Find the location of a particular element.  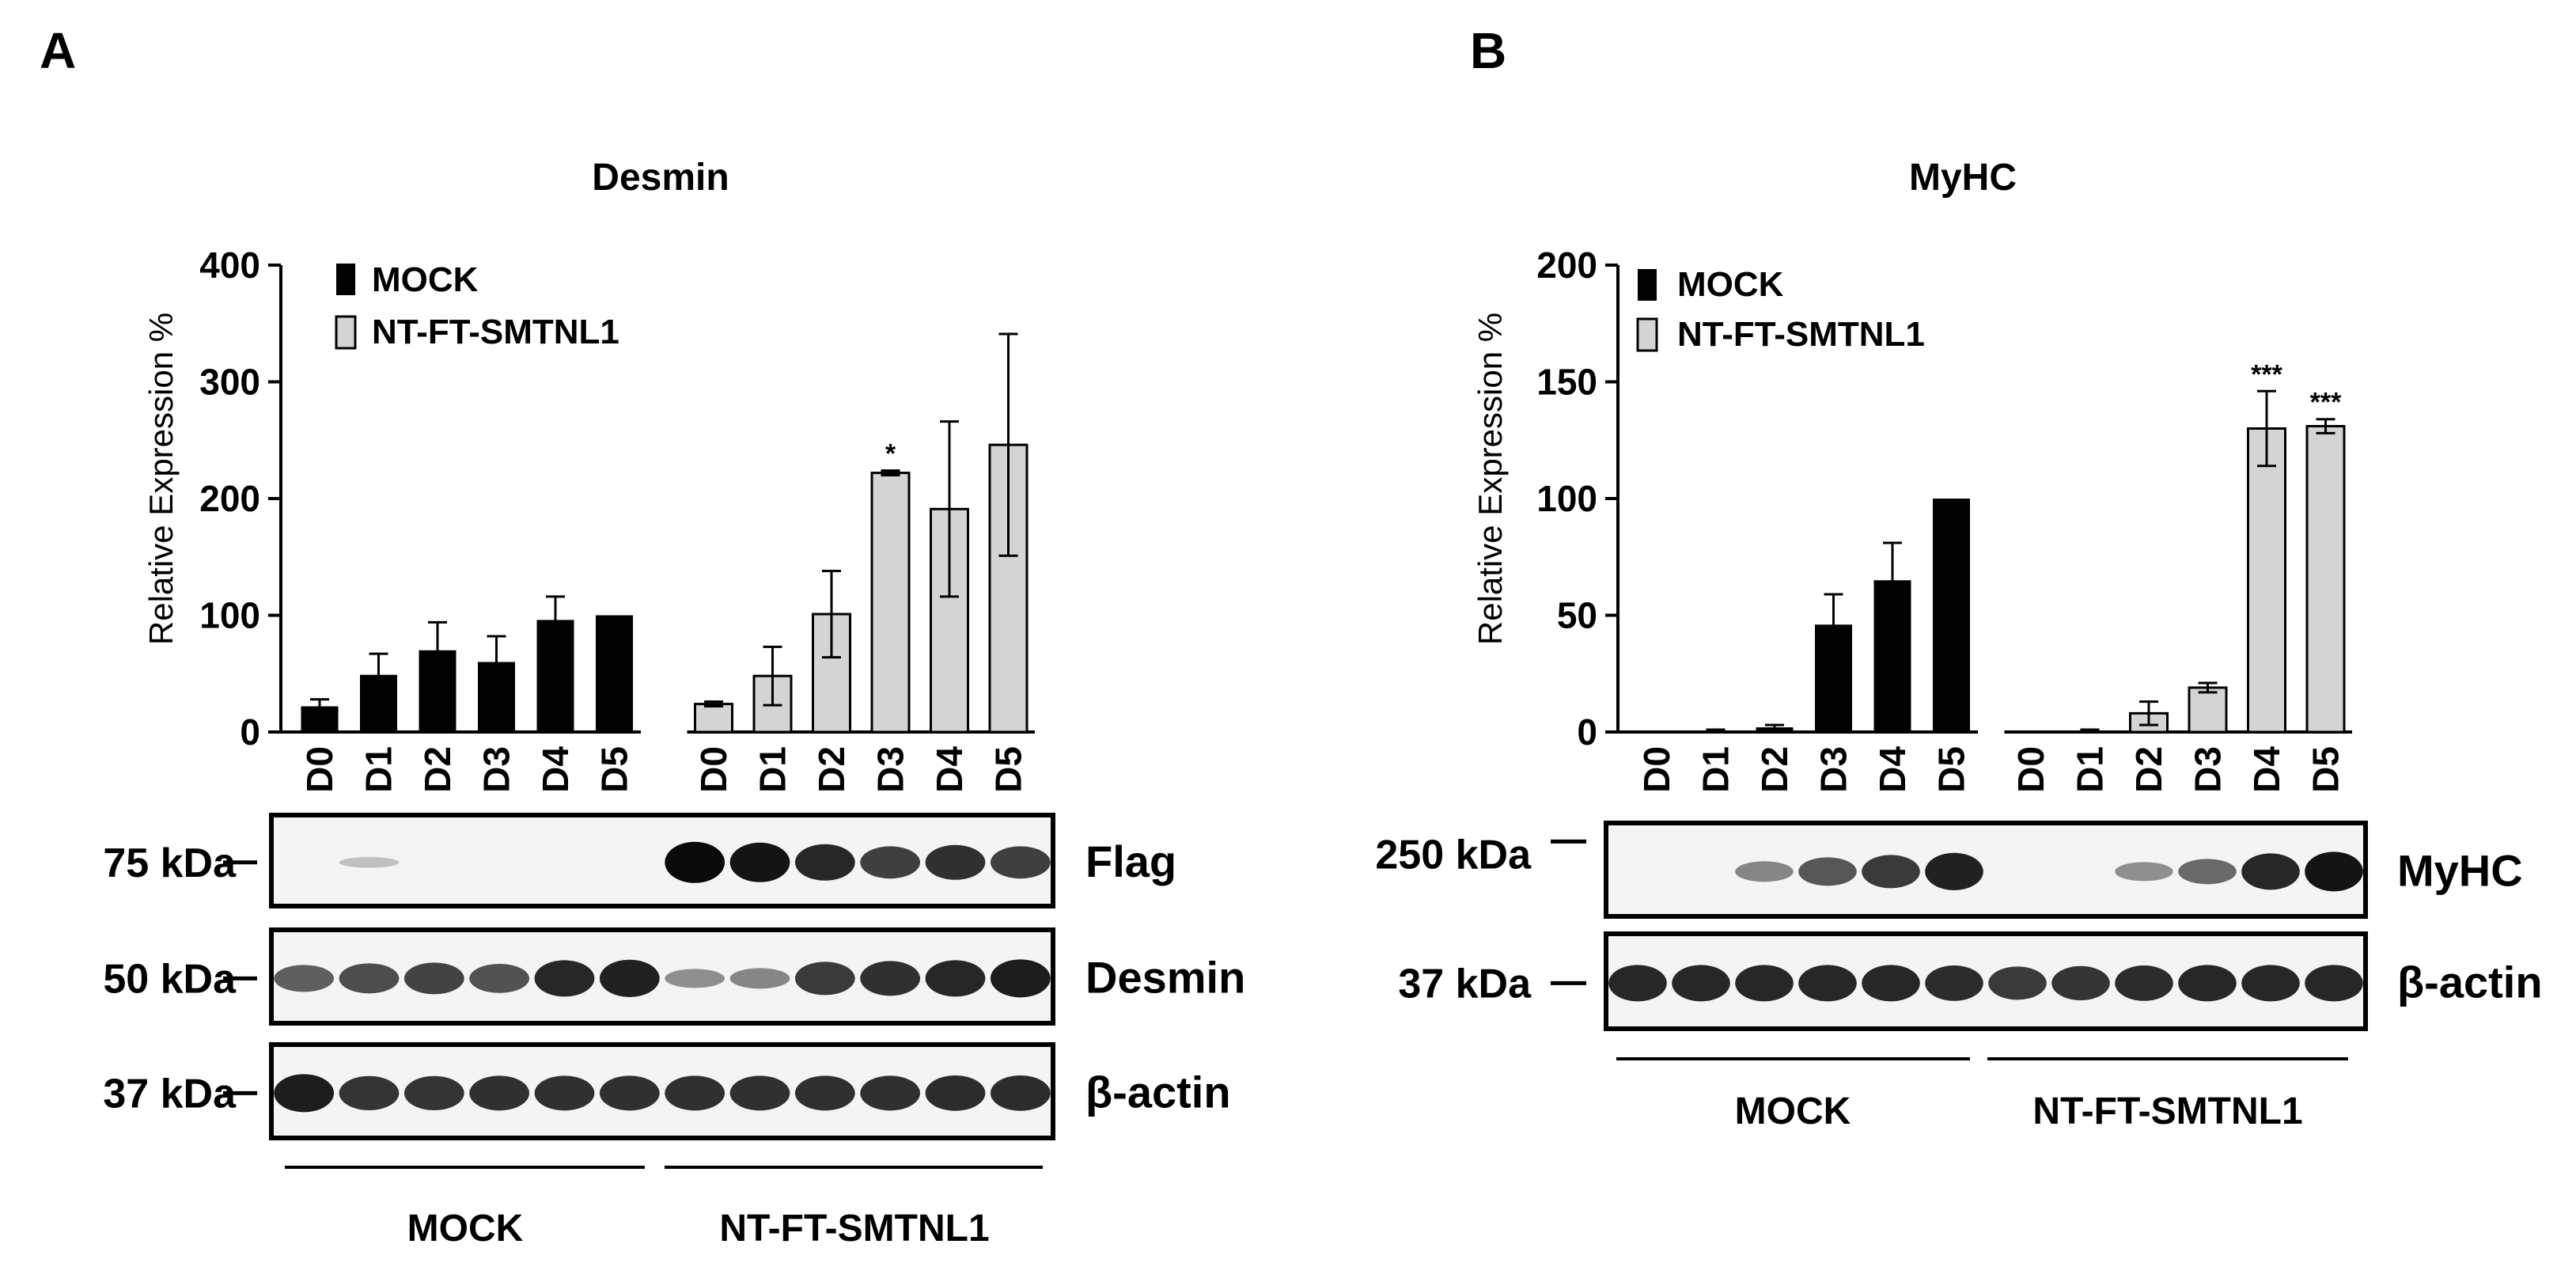

legend-label-mock-a: MOCK is located at coordinates (425, 279).